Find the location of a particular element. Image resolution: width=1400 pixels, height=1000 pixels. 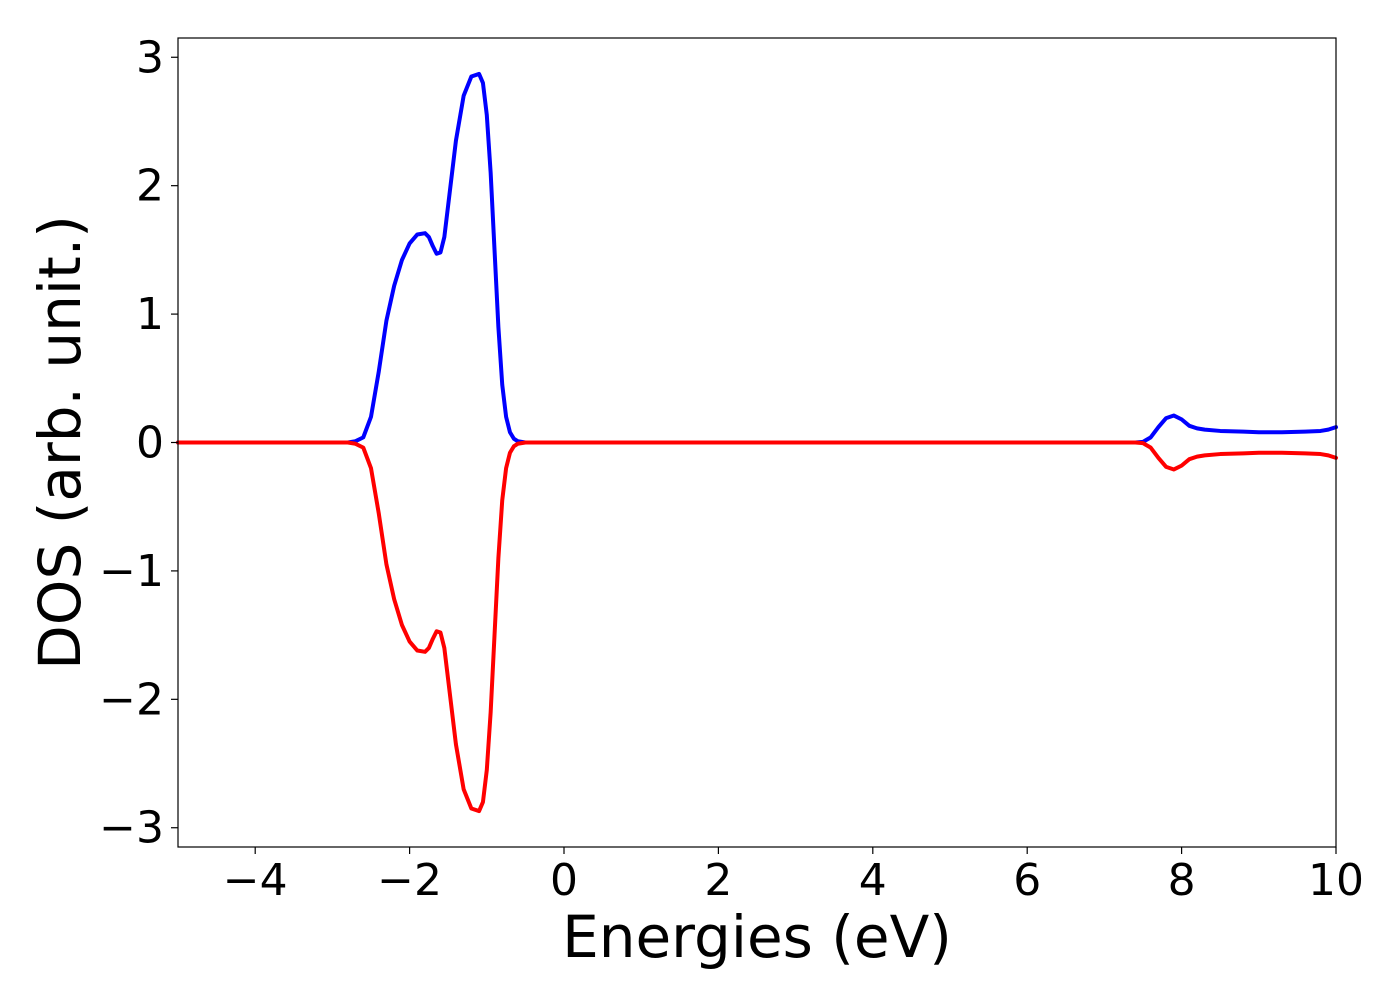

x-axis-title: Energies (eV) is located at coordinates (757, 937).